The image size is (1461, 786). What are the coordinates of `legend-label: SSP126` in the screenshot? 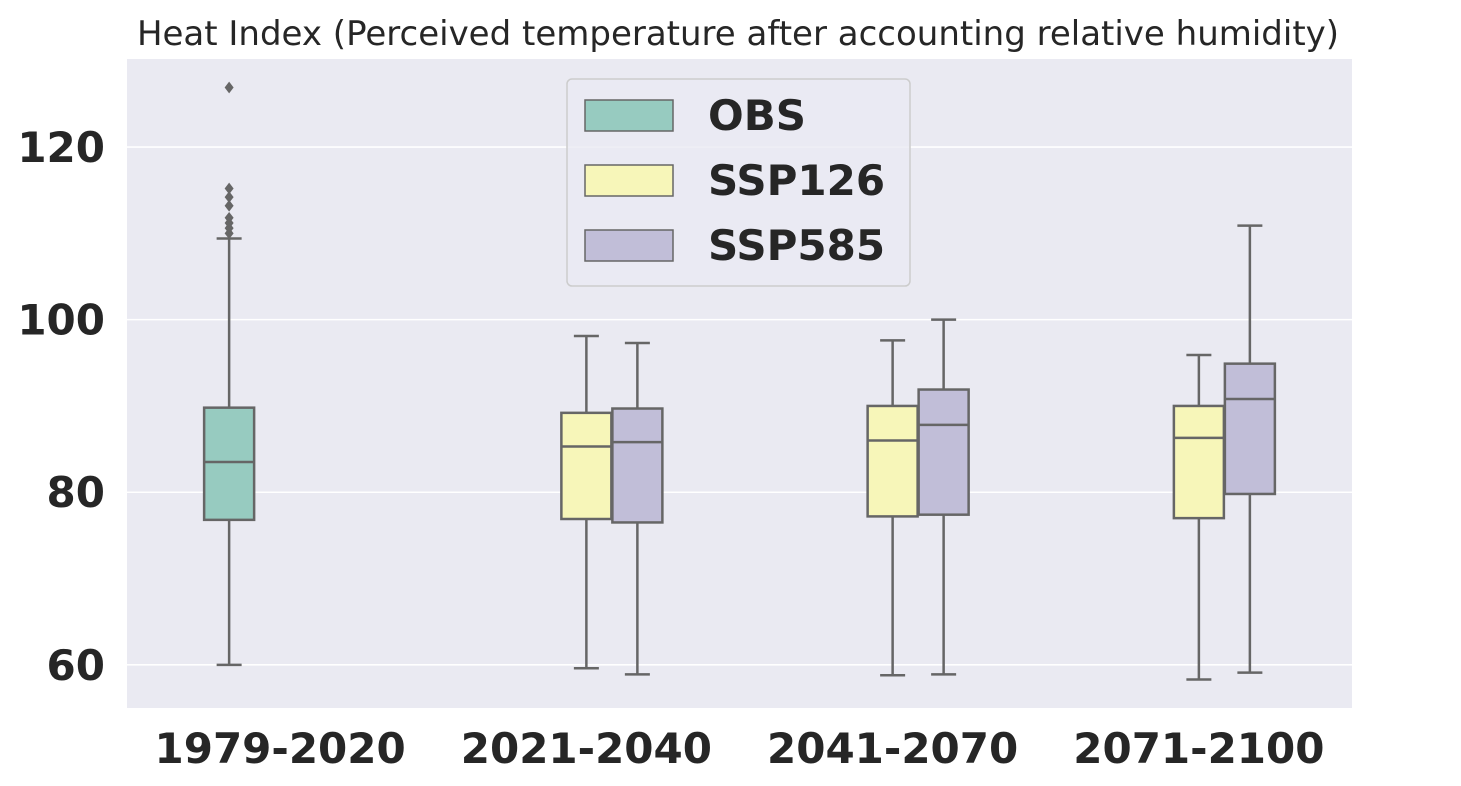 It's located at (796, 180).